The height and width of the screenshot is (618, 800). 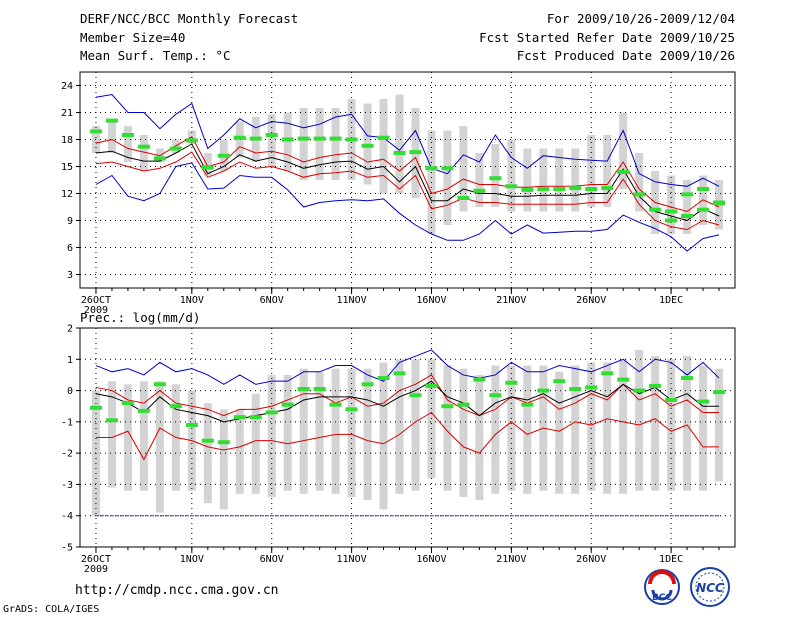 I want to click on x-year-label: 2009, so click(x=96, y=569).